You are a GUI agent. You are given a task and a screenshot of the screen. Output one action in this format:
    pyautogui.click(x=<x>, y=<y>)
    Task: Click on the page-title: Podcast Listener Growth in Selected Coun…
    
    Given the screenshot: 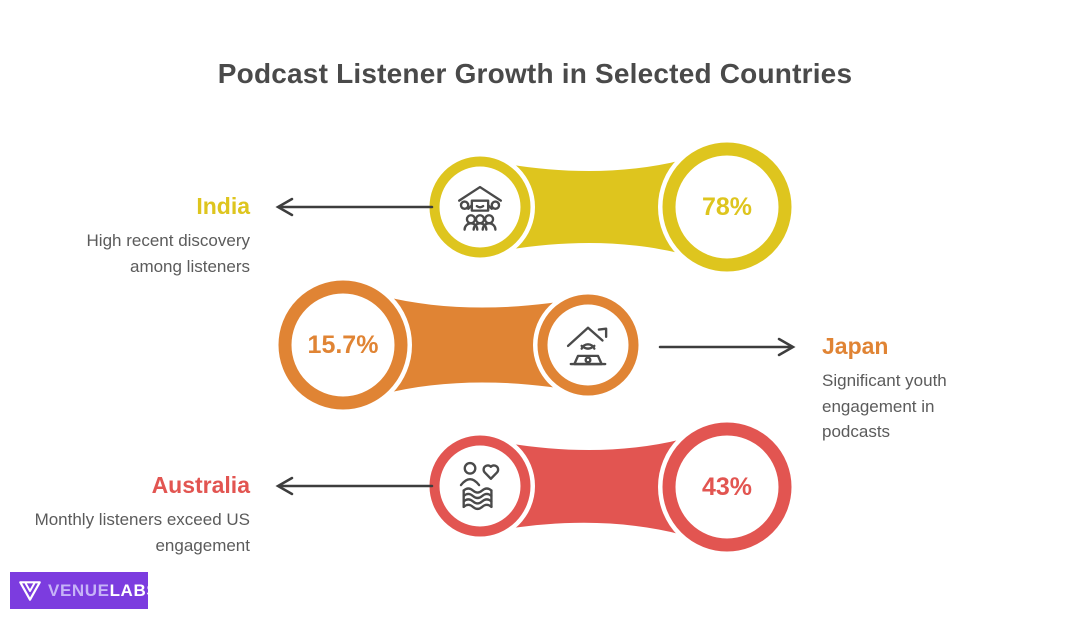 What is the action you would take?
    pyautogui.click(x=535, y=73)
    